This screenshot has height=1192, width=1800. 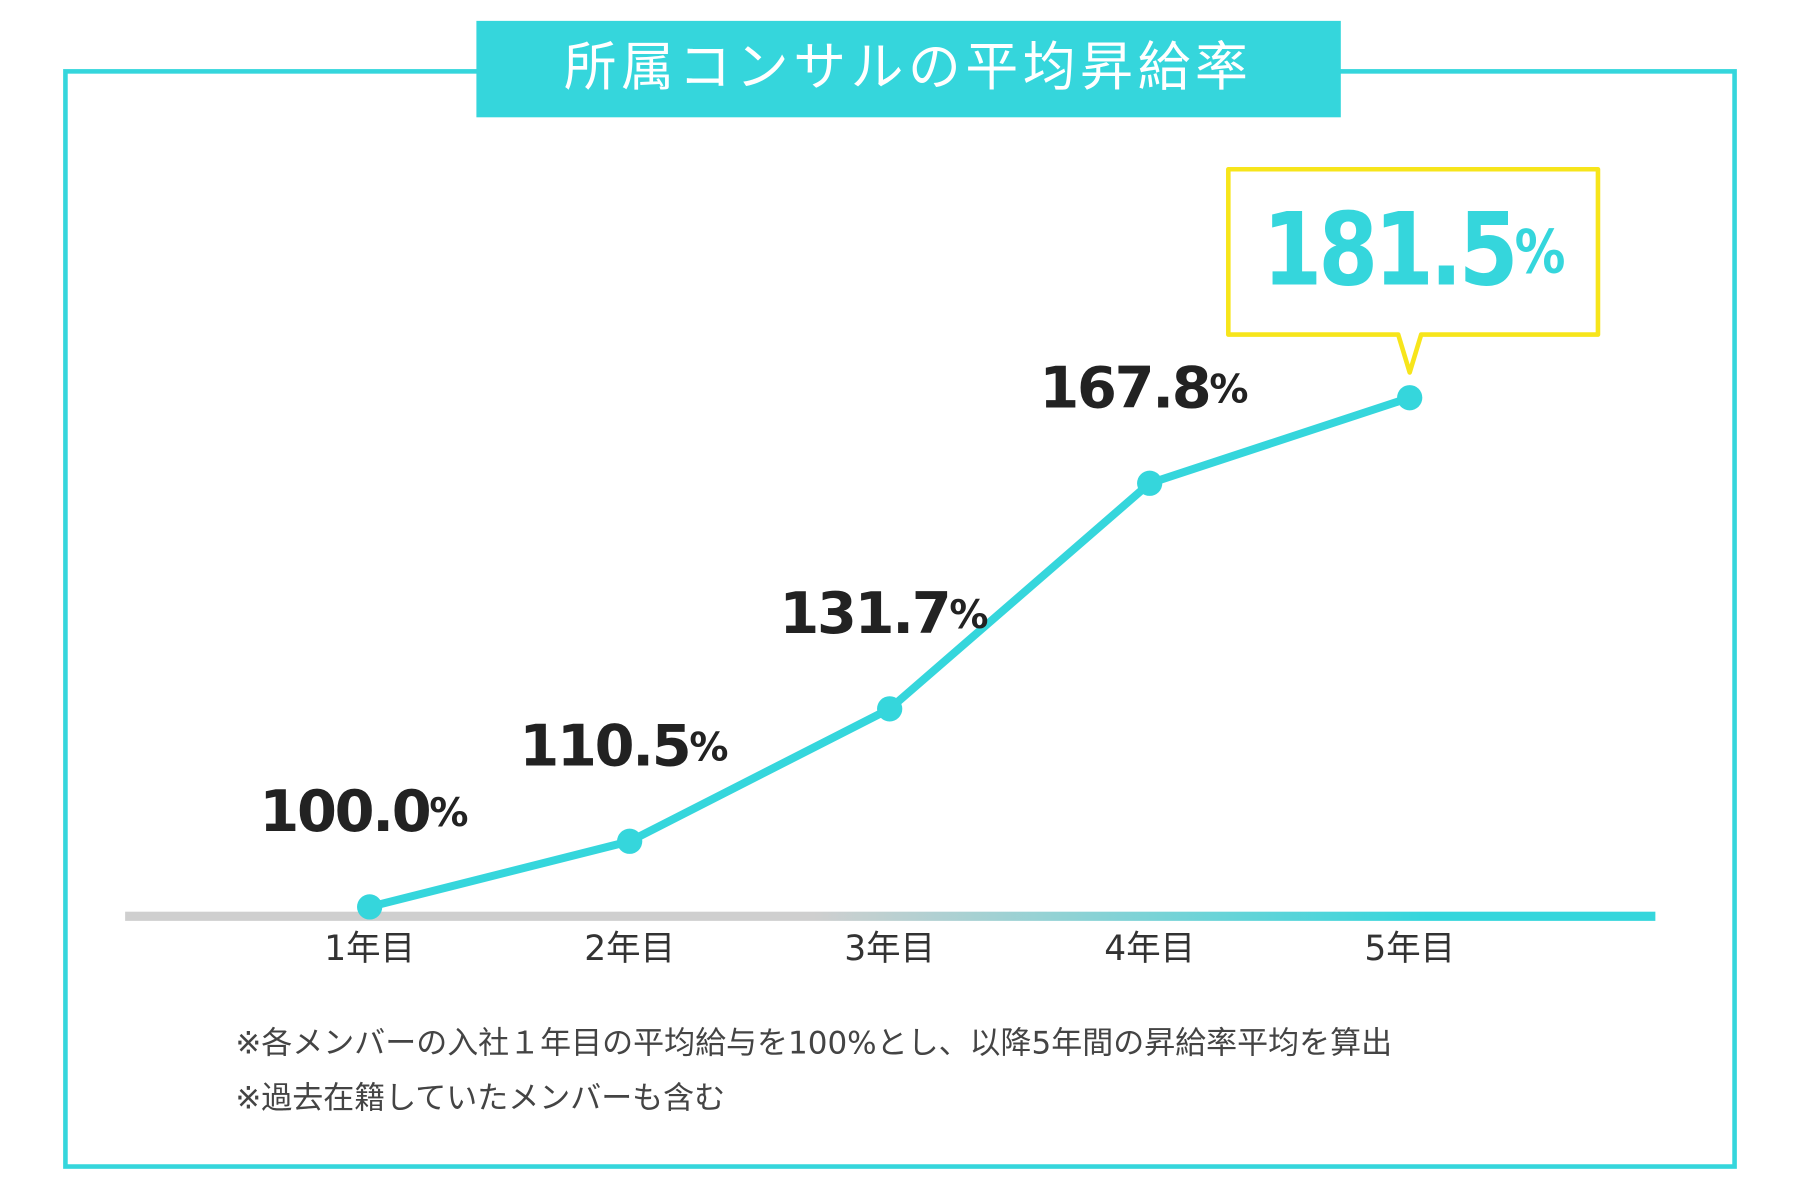 I want to click on title-bg, so click(x=908, y=69).